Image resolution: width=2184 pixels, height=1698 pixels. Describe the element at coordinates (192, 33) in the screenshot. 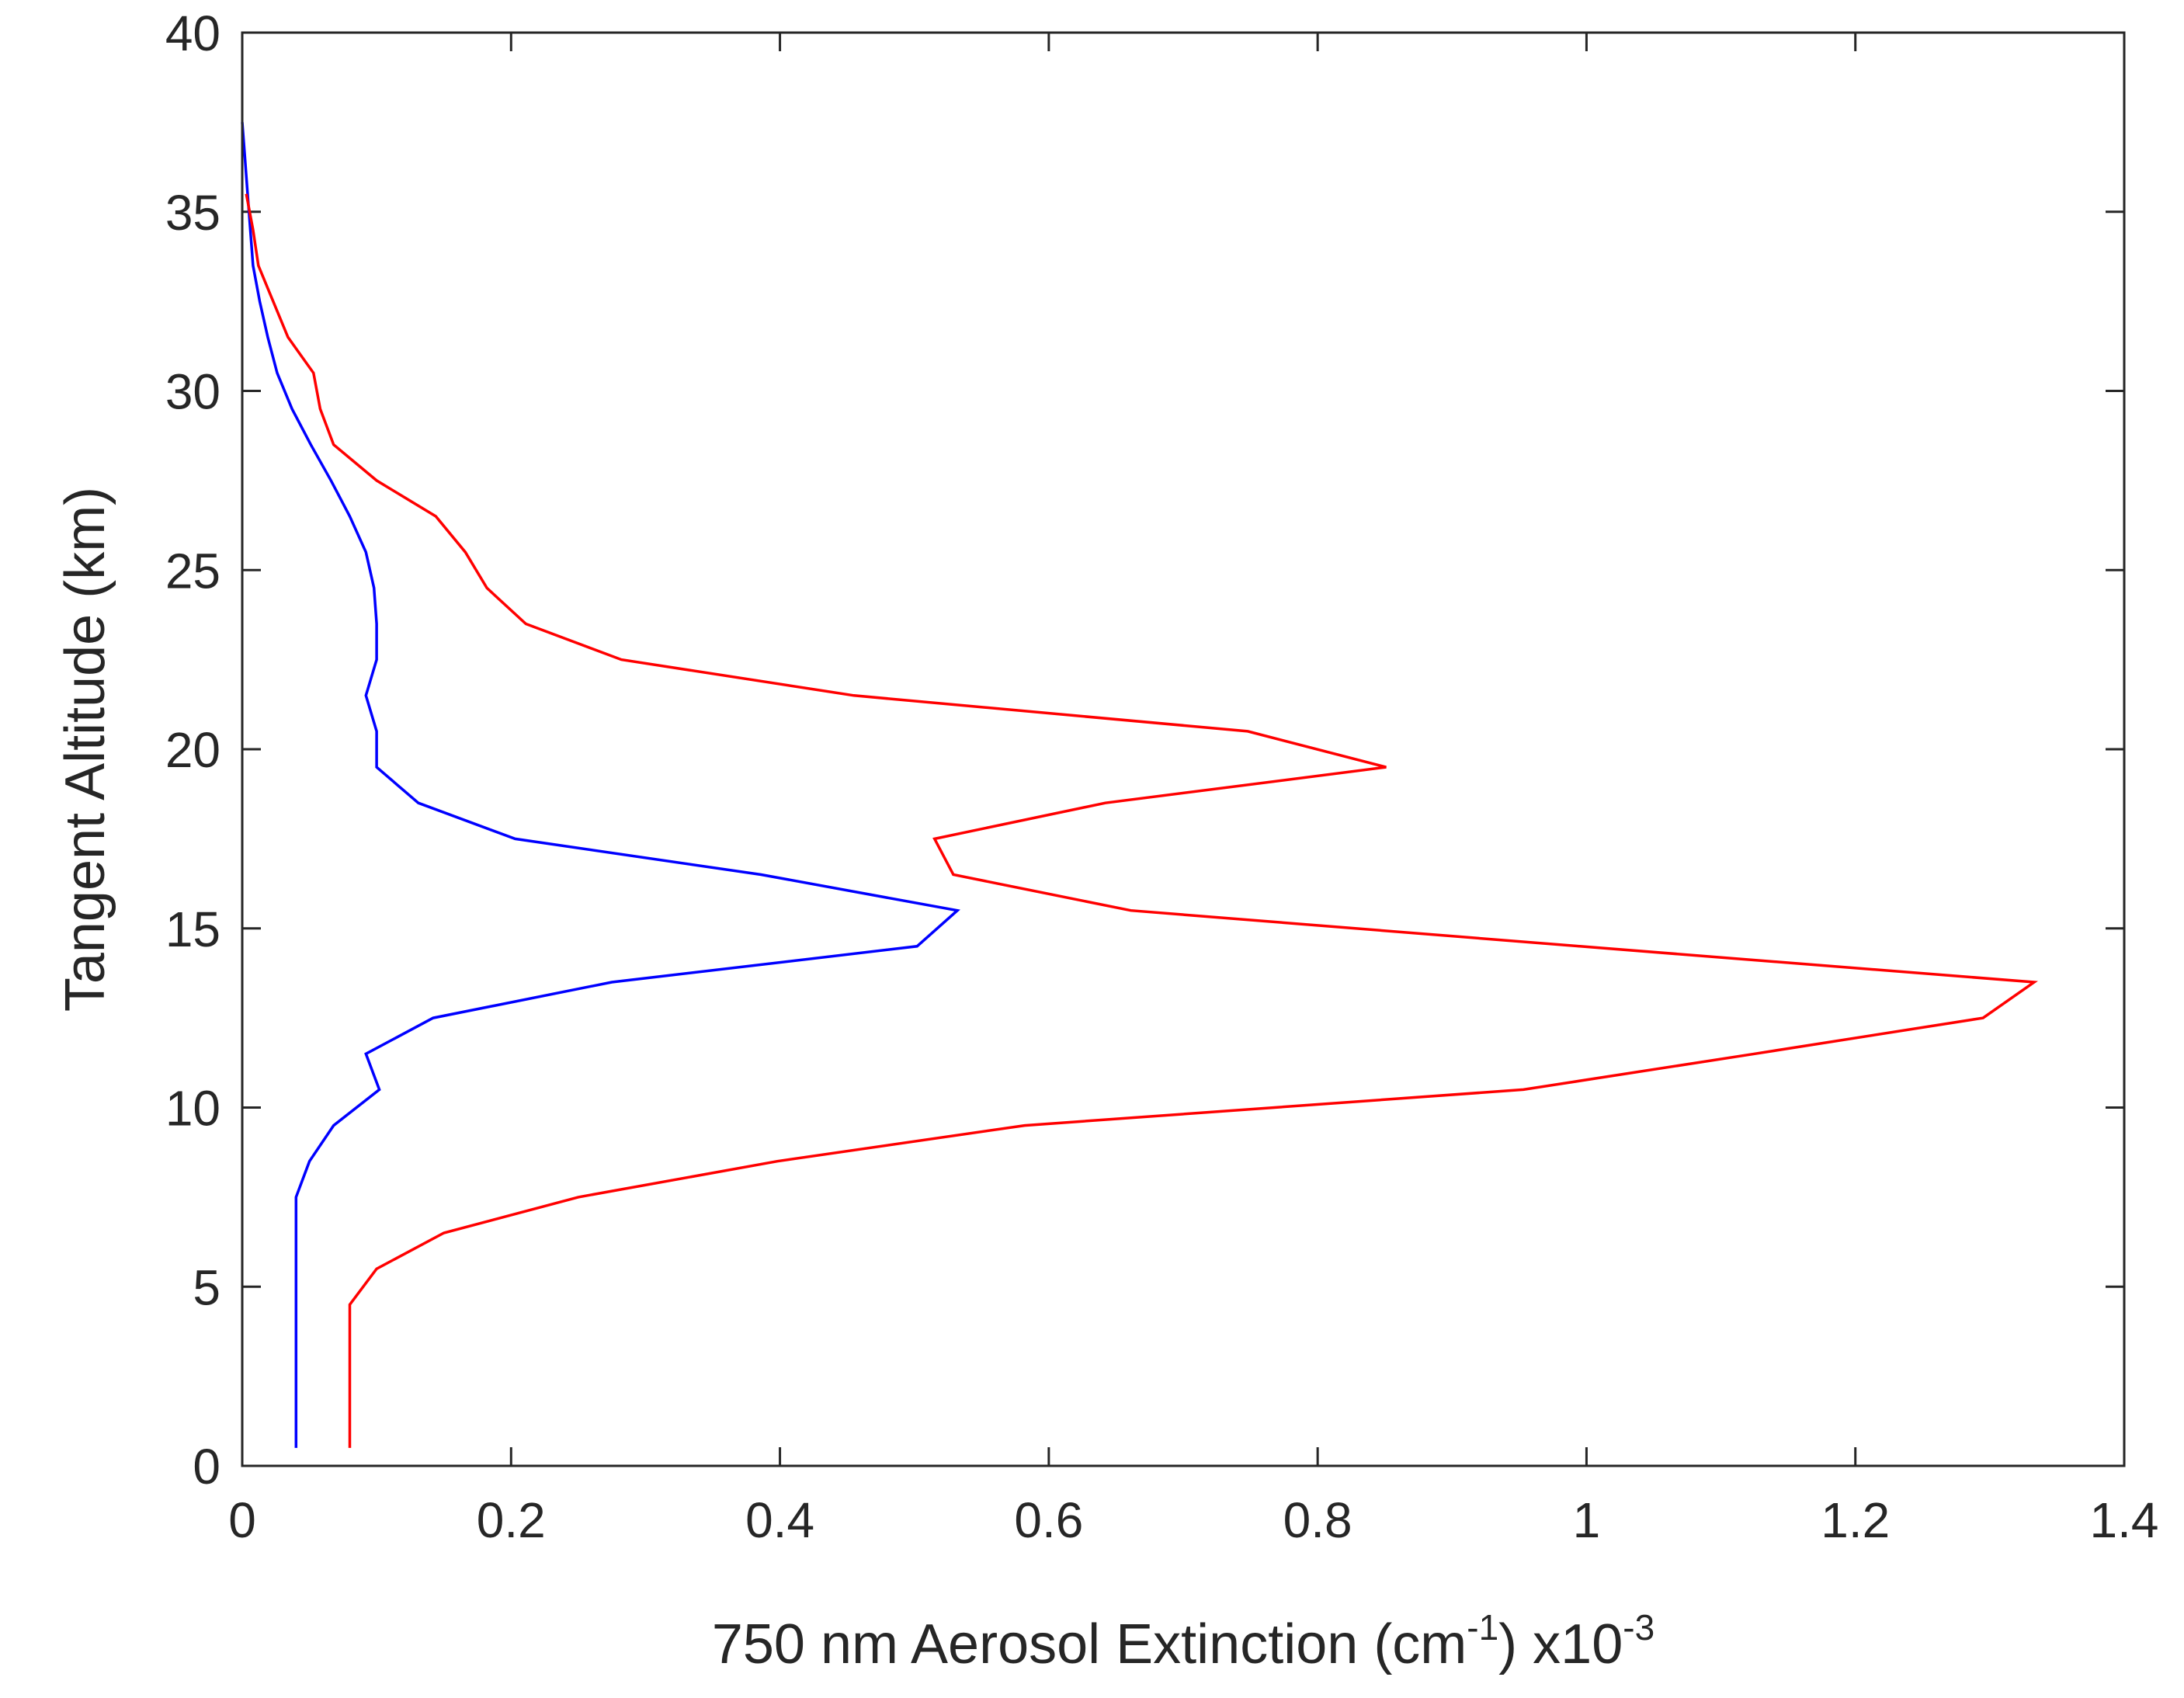

I see `y-tick-label: 40` at that location.